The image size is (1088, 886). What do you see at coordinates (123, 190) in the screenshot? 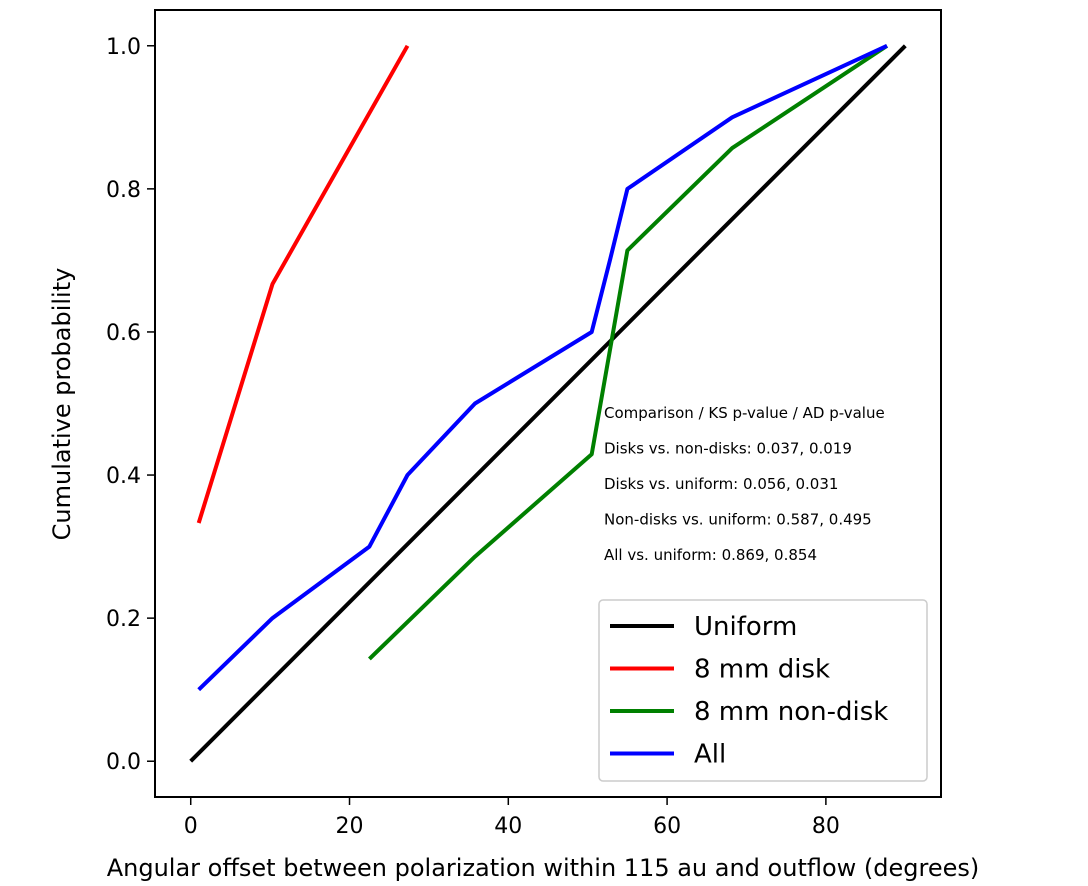
I see `y-tick-label: 0.8` at bounding box center [123, 190].